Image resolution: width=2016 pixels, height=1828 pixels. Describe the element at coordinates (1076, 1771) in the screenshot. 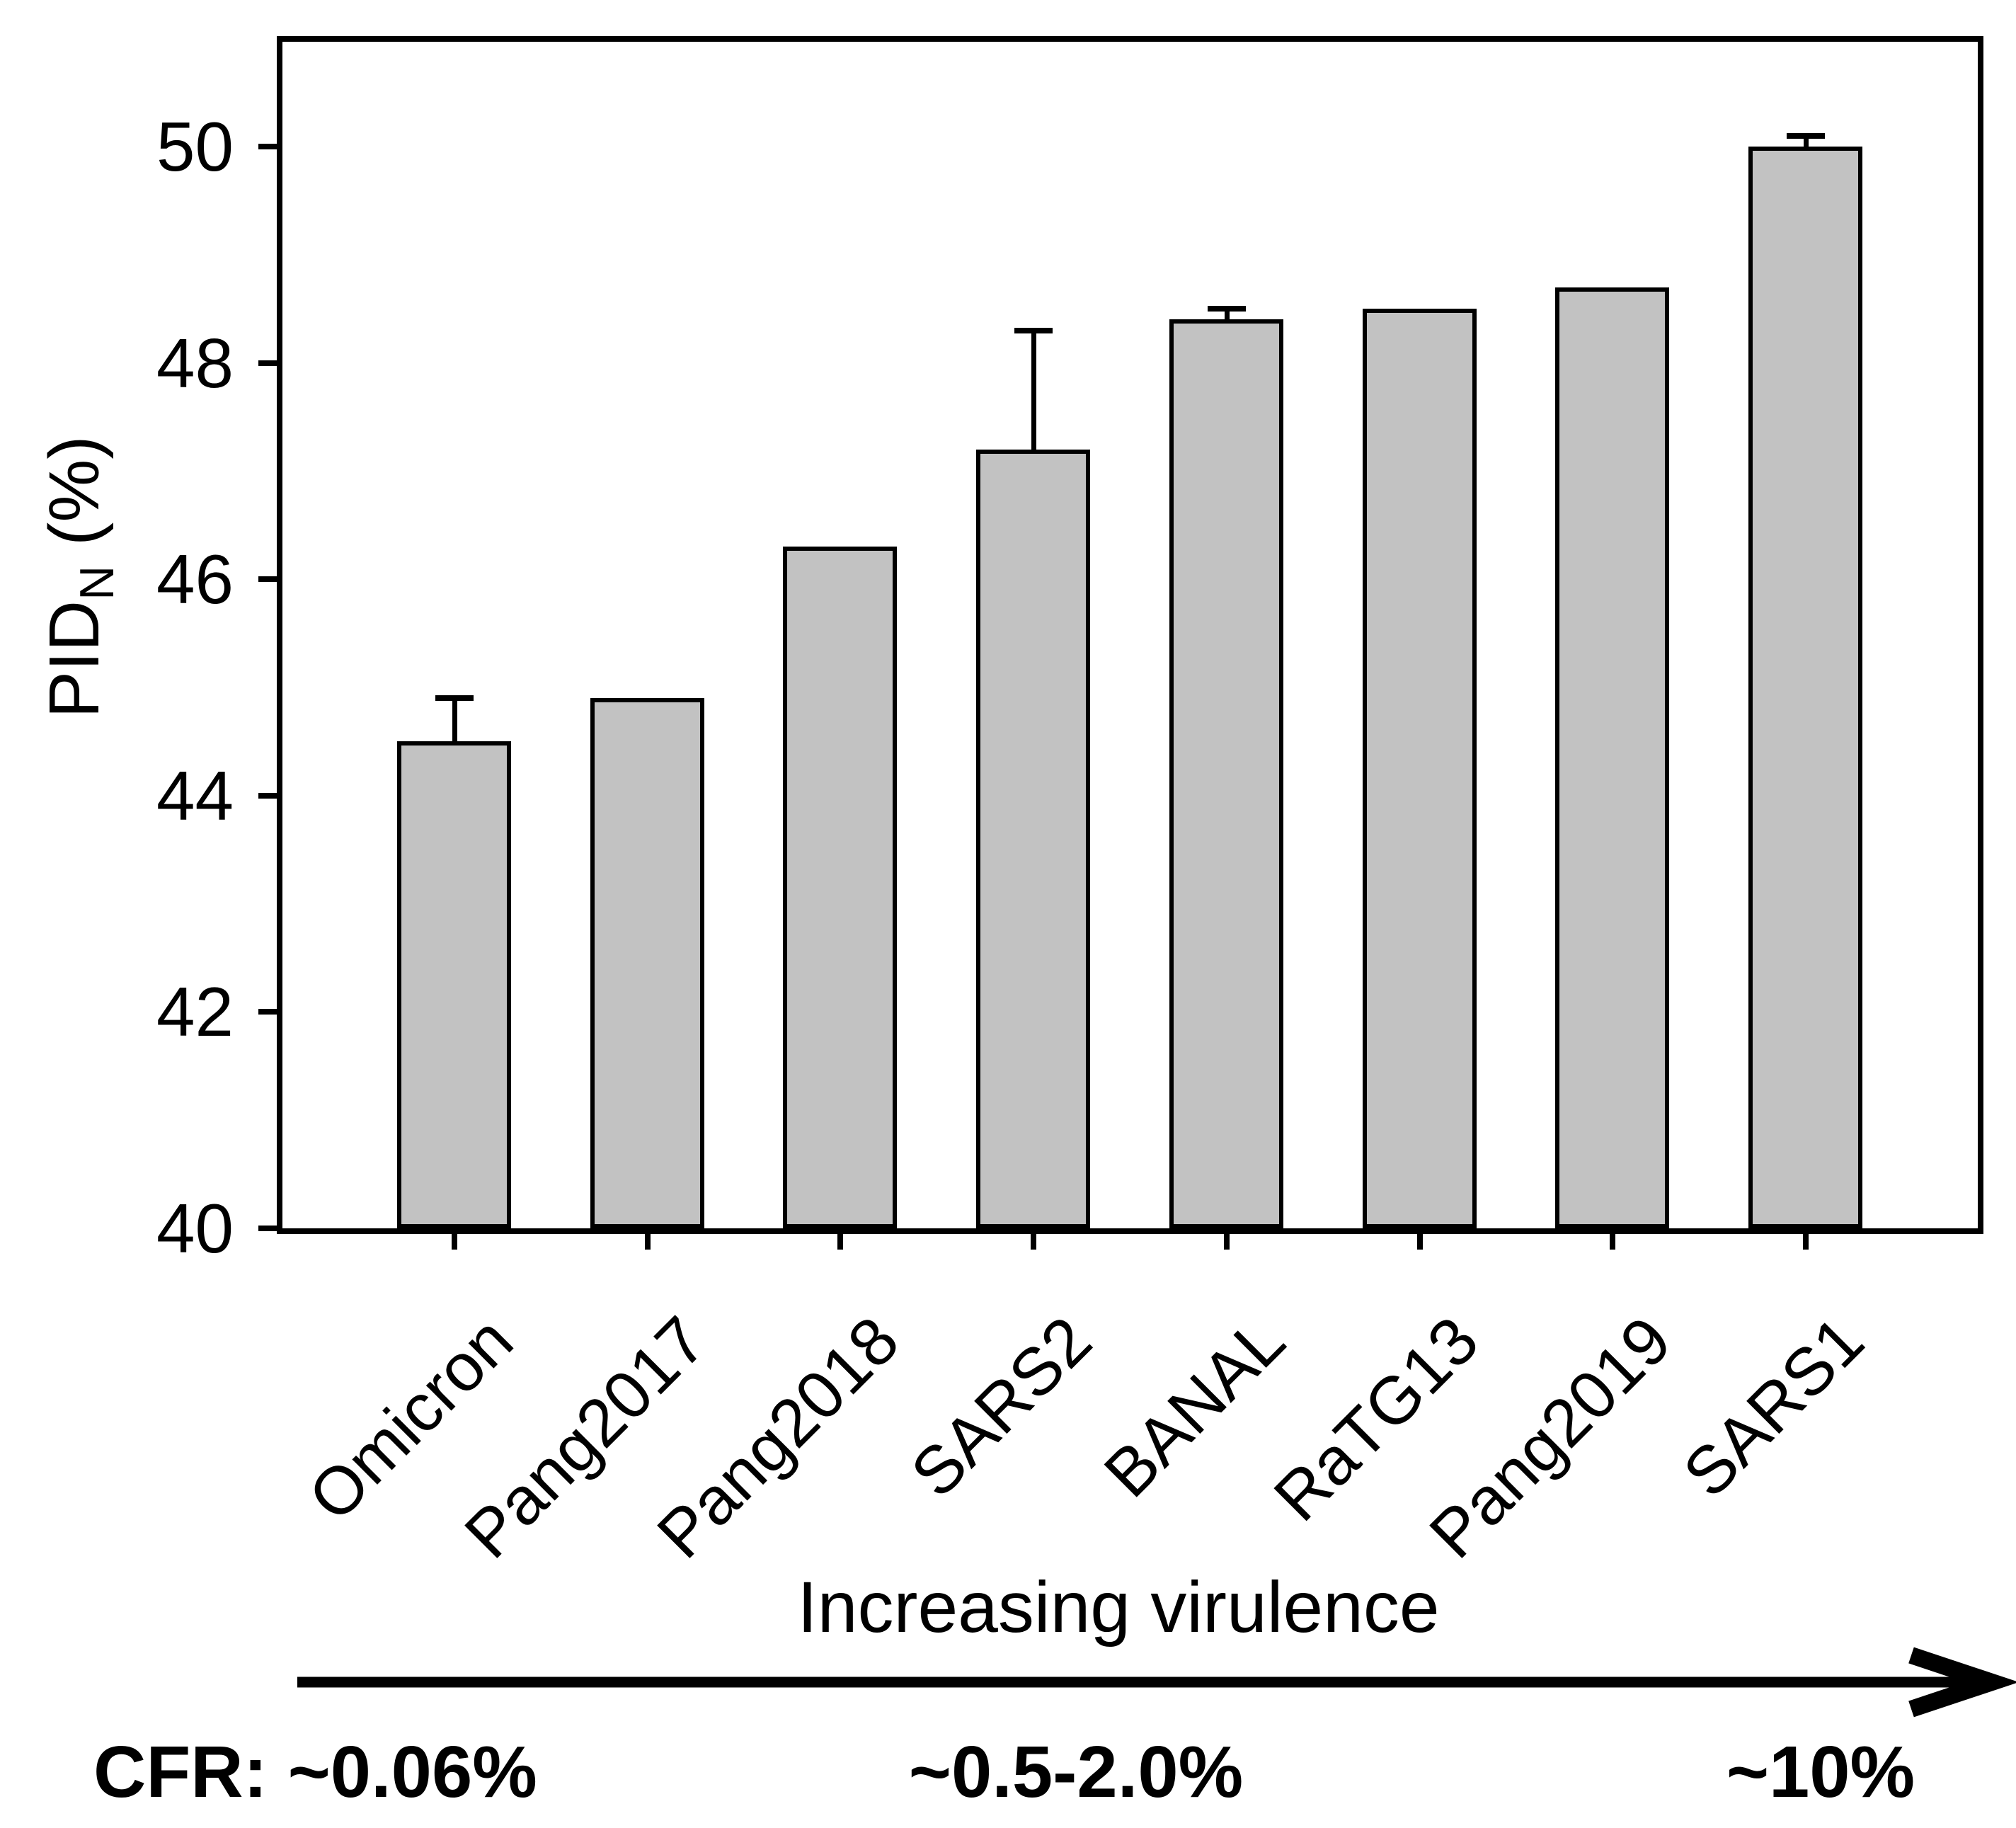

I see `cfr-mid-label: ~0.5-2.0%` at that location.